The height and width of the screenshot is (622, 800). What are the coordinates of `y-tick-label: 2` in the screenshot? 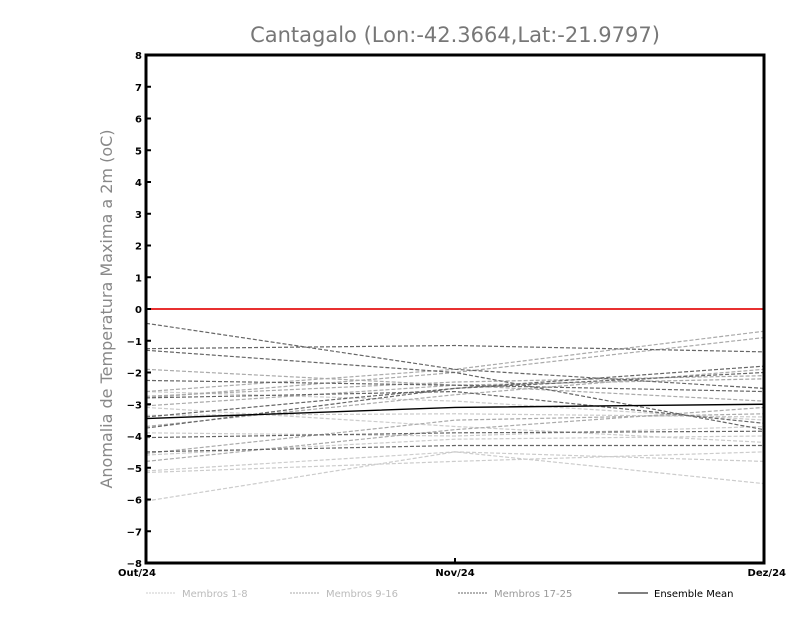 It's located at (138, 247).